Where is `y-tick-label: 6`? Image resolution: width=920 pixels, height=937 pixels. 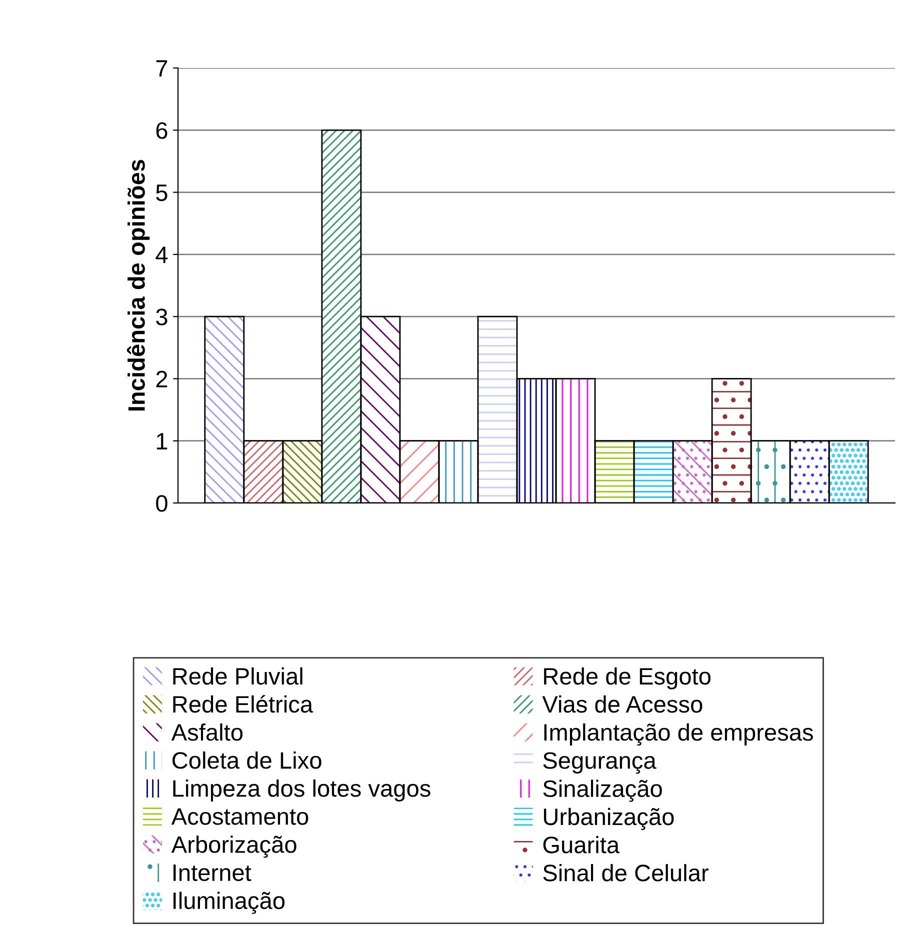
y-tick-label: 6 is located at coordinates (162, 130).